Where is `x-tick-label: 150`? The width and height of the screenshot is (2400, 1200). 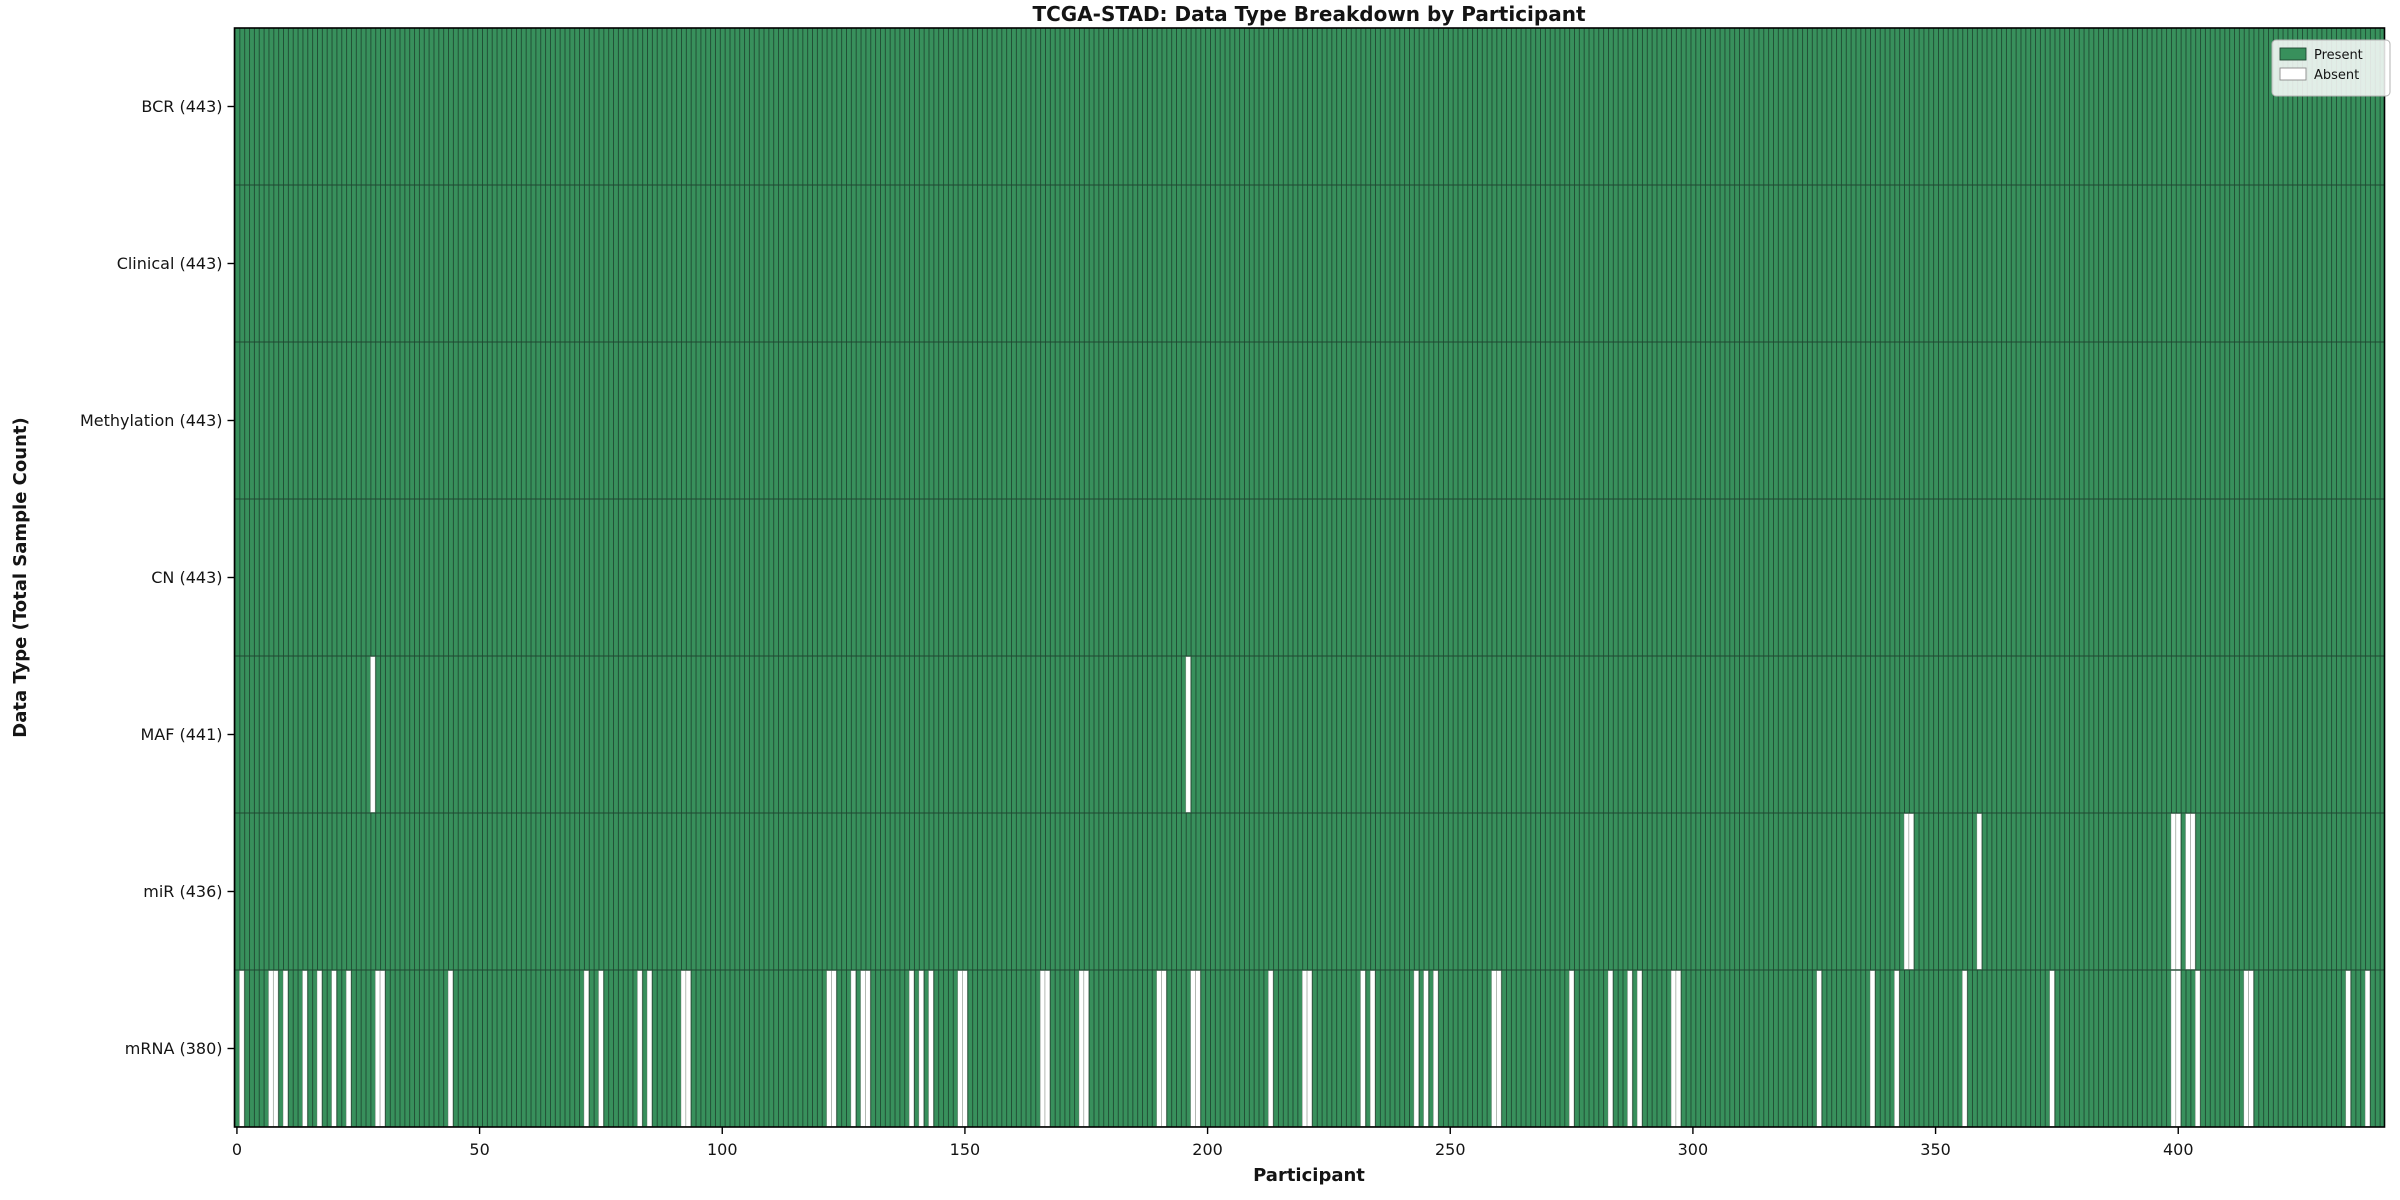 x-tick-label: 150 is located at coordinates (965, 1149).